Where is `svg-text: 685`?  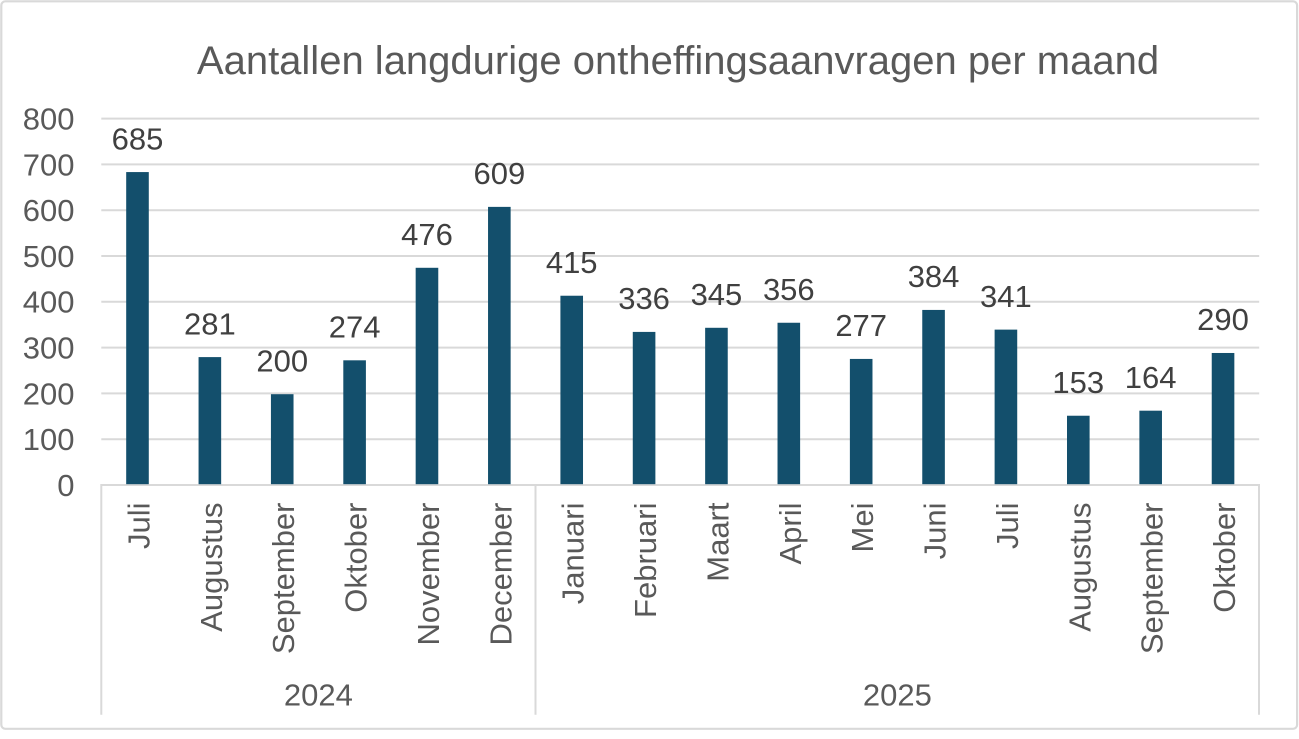 svg-text: 685 is located at coordinates (138, 138).